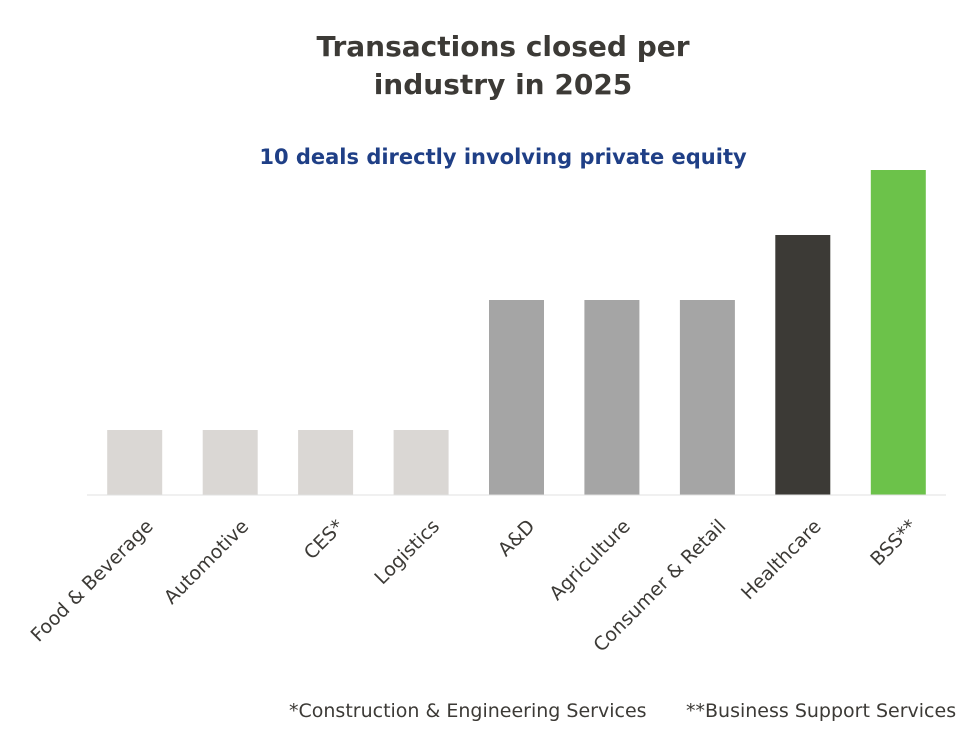 The width and height of the screenshot is (972, 744). Describe the element at coordinates (803, 365) in the screenshot. I see `bar-healthcare` at that location.